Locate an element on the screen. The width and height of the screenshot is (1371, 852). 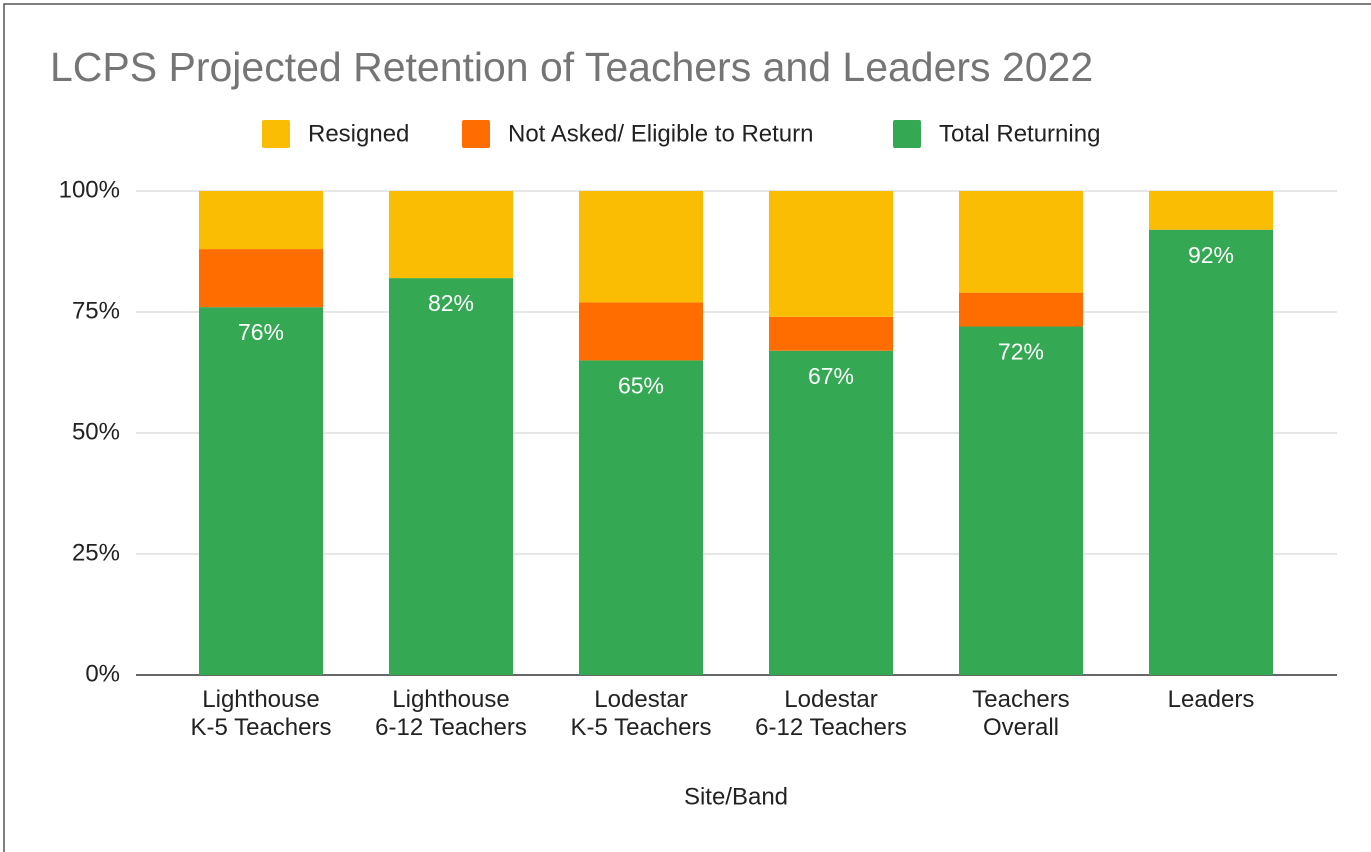
data-label: 72% is located at coordinates (1021, 352).